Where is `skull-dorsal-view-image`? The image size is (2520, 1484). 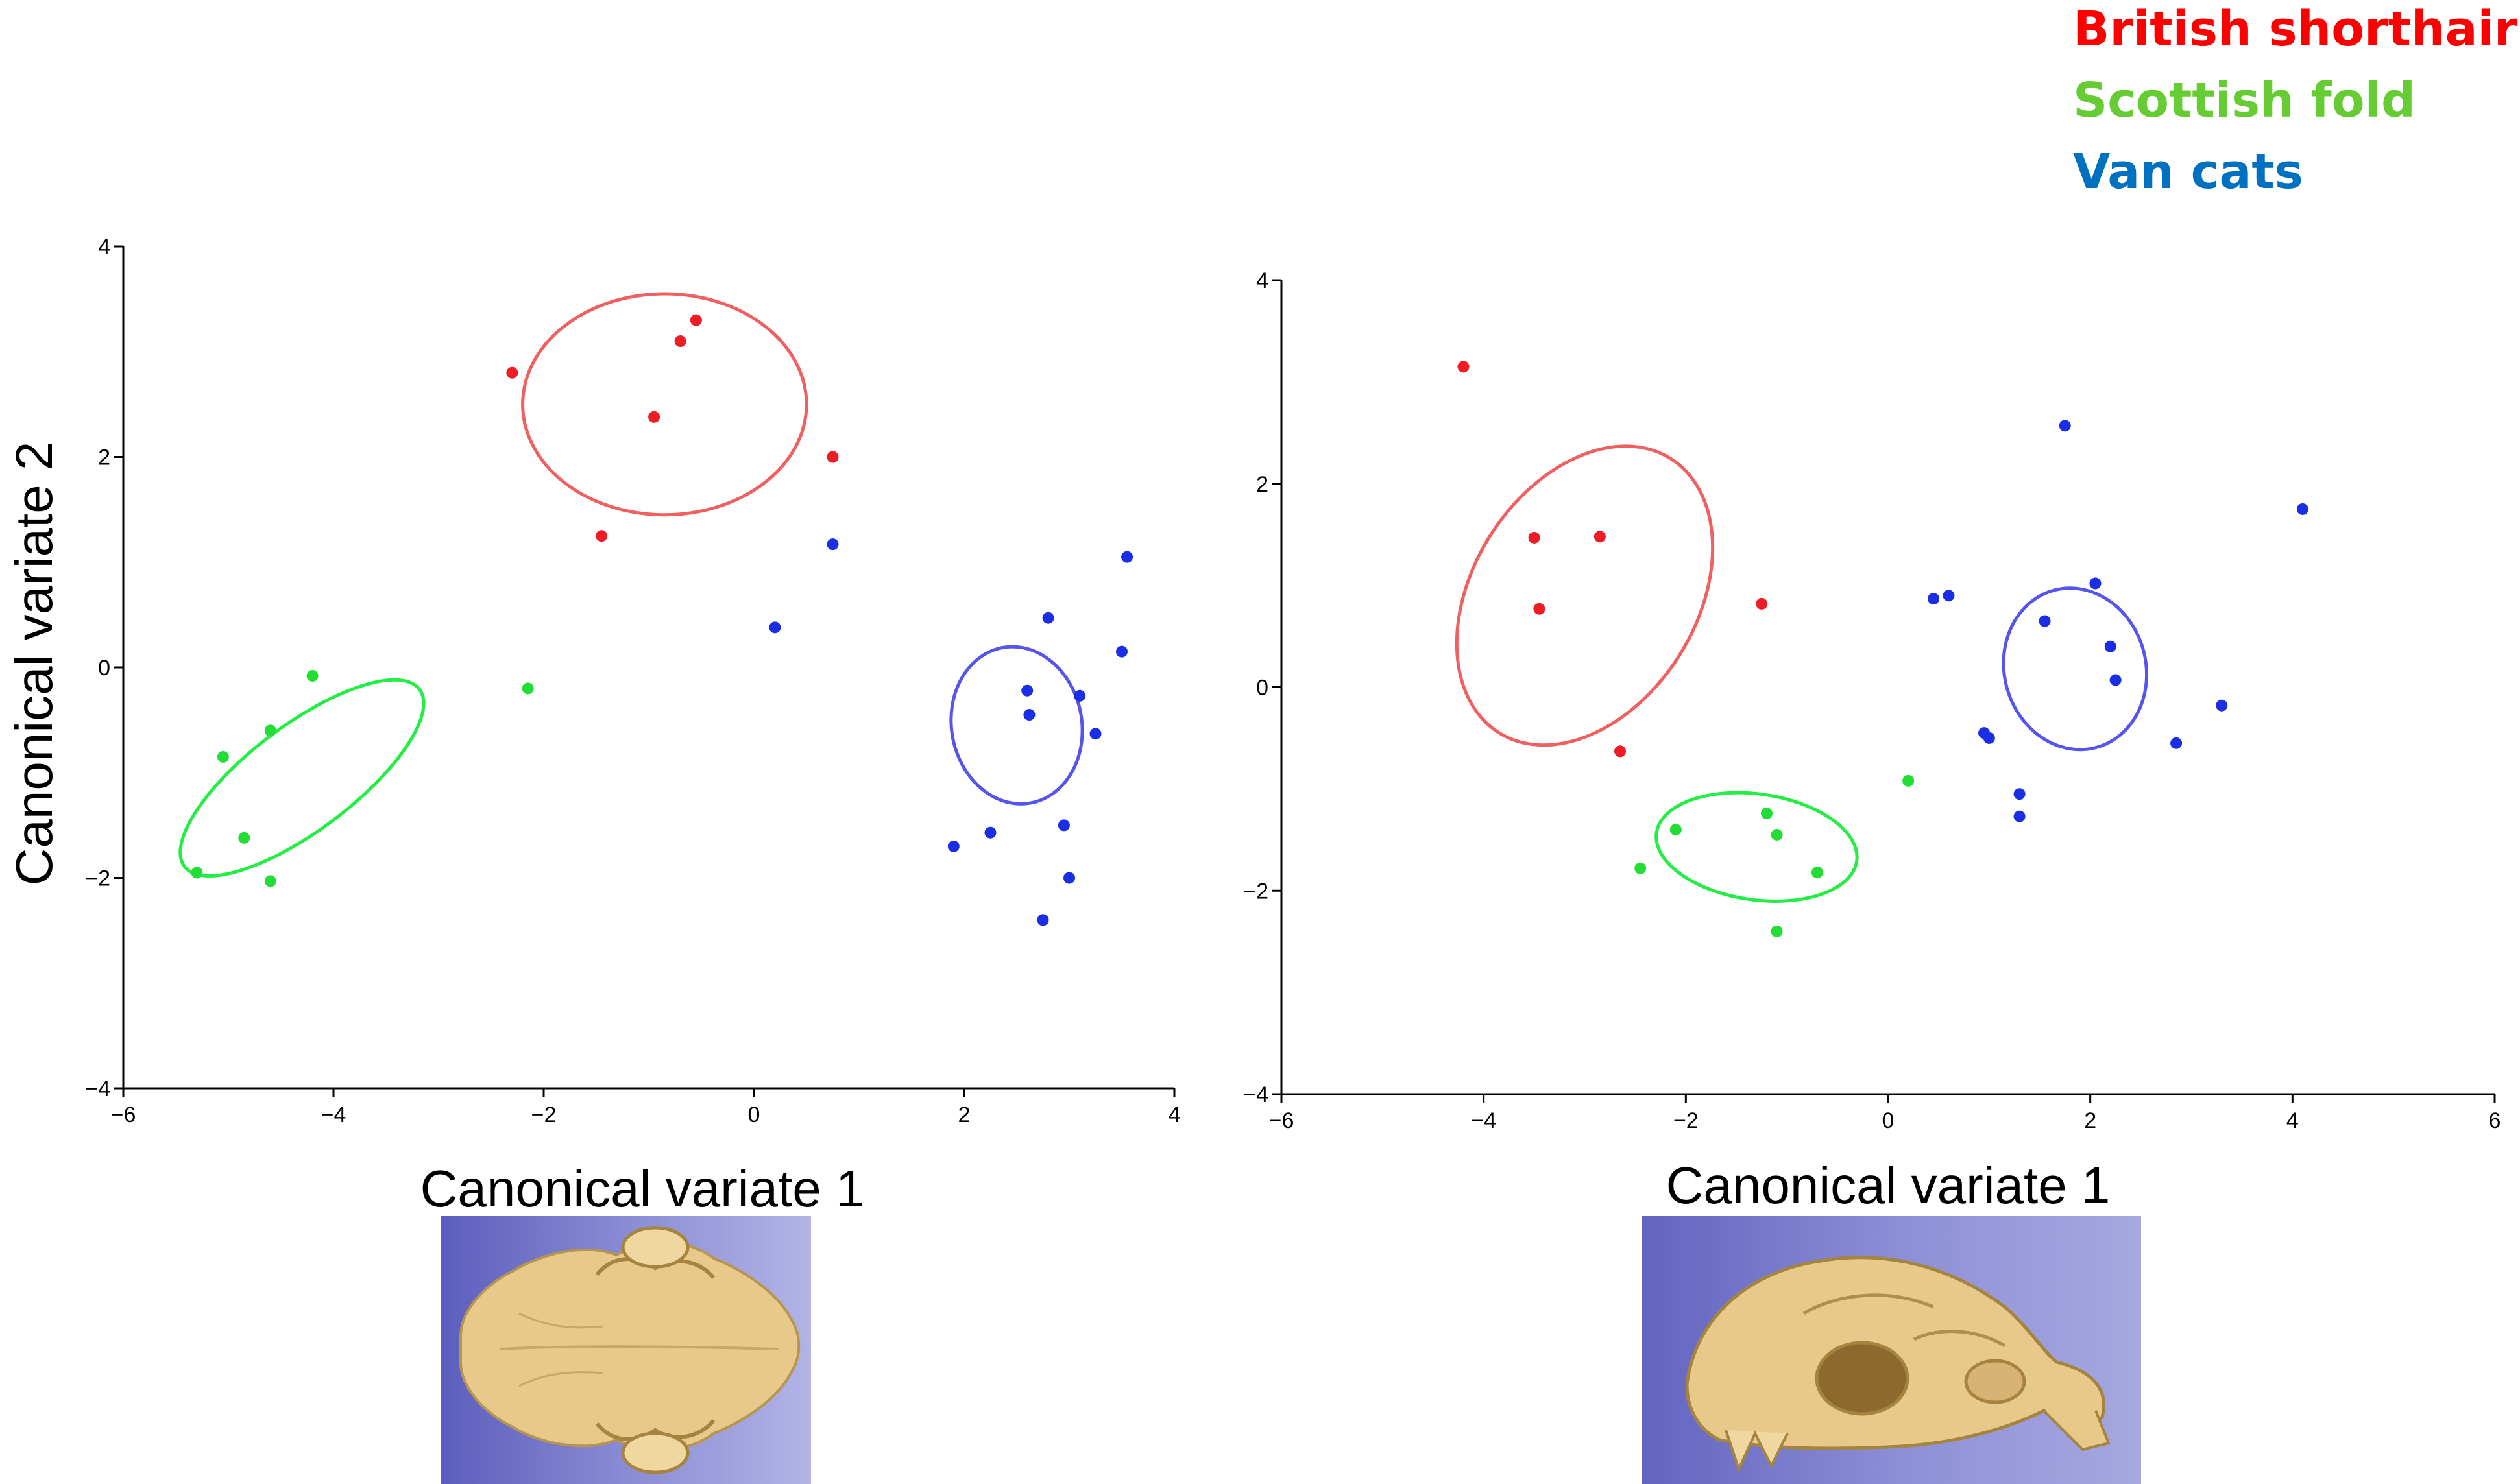
skull-dorsal-view-image is located at coordinates (626, 1350).